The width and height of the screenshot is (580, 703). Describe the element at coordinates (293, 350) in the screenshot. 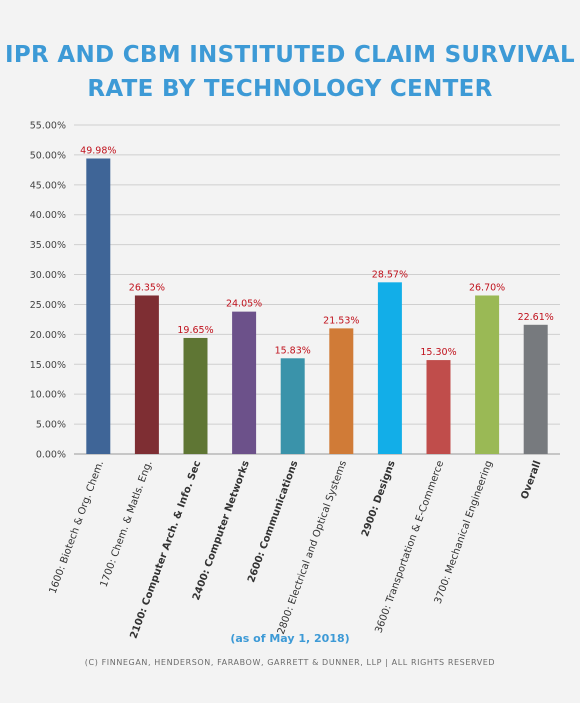

I see `data-label: 15.83%` at that location.